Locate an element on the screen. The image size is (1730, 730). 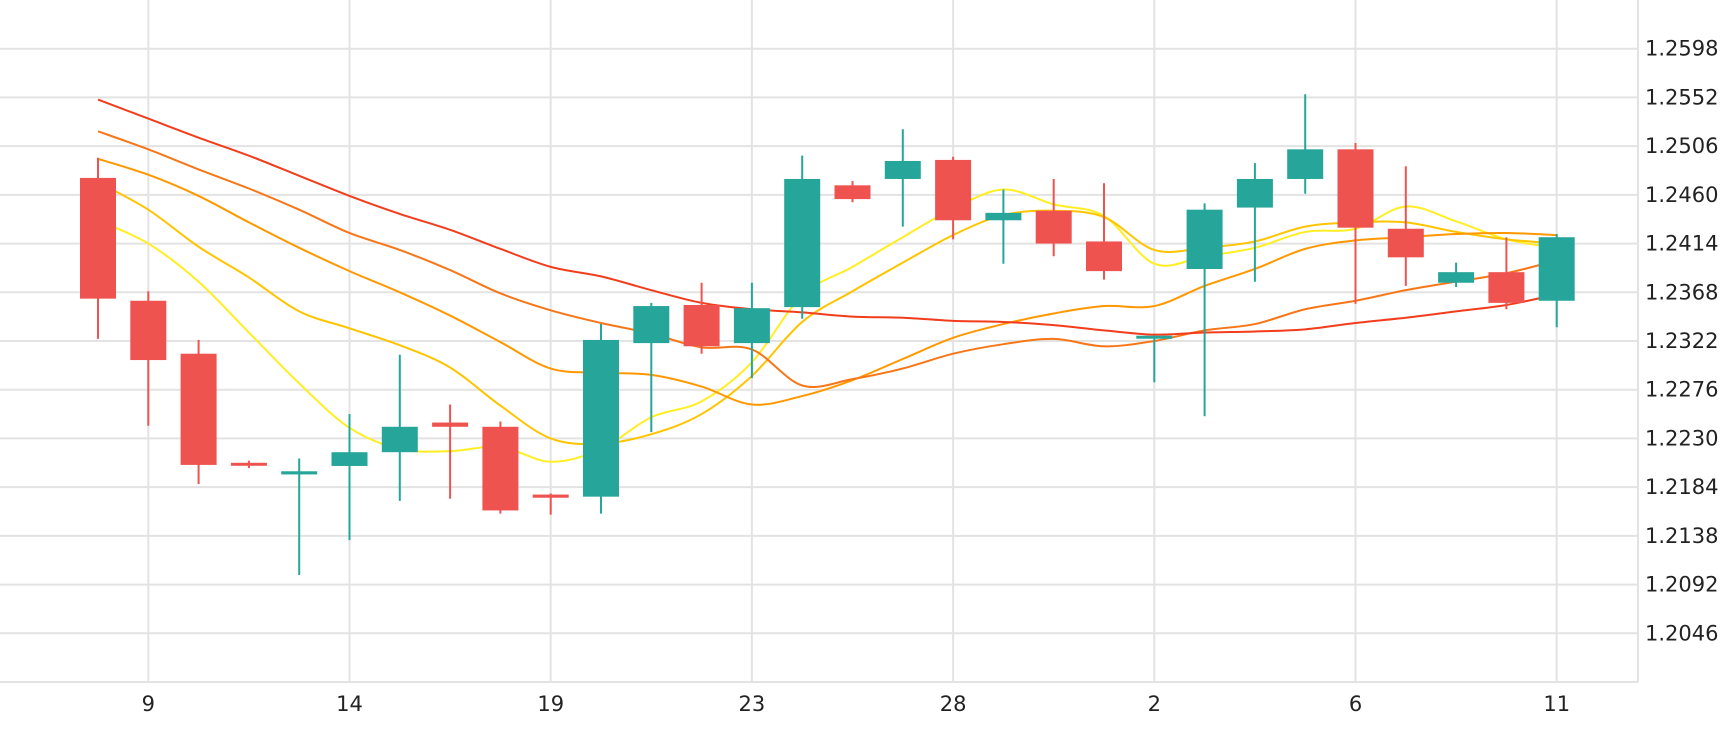
y-tick-label: 1.2276 is located at coordinates (1681, 390).